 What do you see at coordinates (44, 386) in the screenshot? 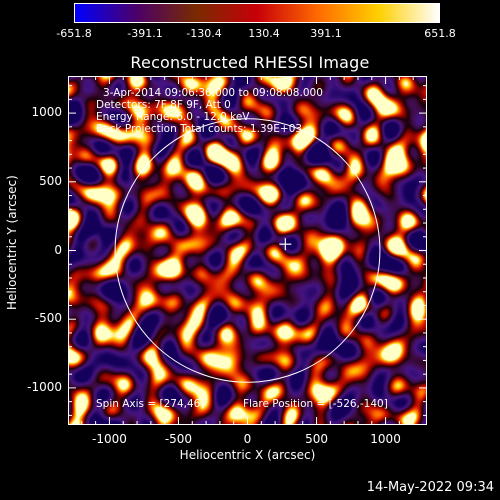
I see `y-tick-label: -1000` at bounding box center [44, 386].